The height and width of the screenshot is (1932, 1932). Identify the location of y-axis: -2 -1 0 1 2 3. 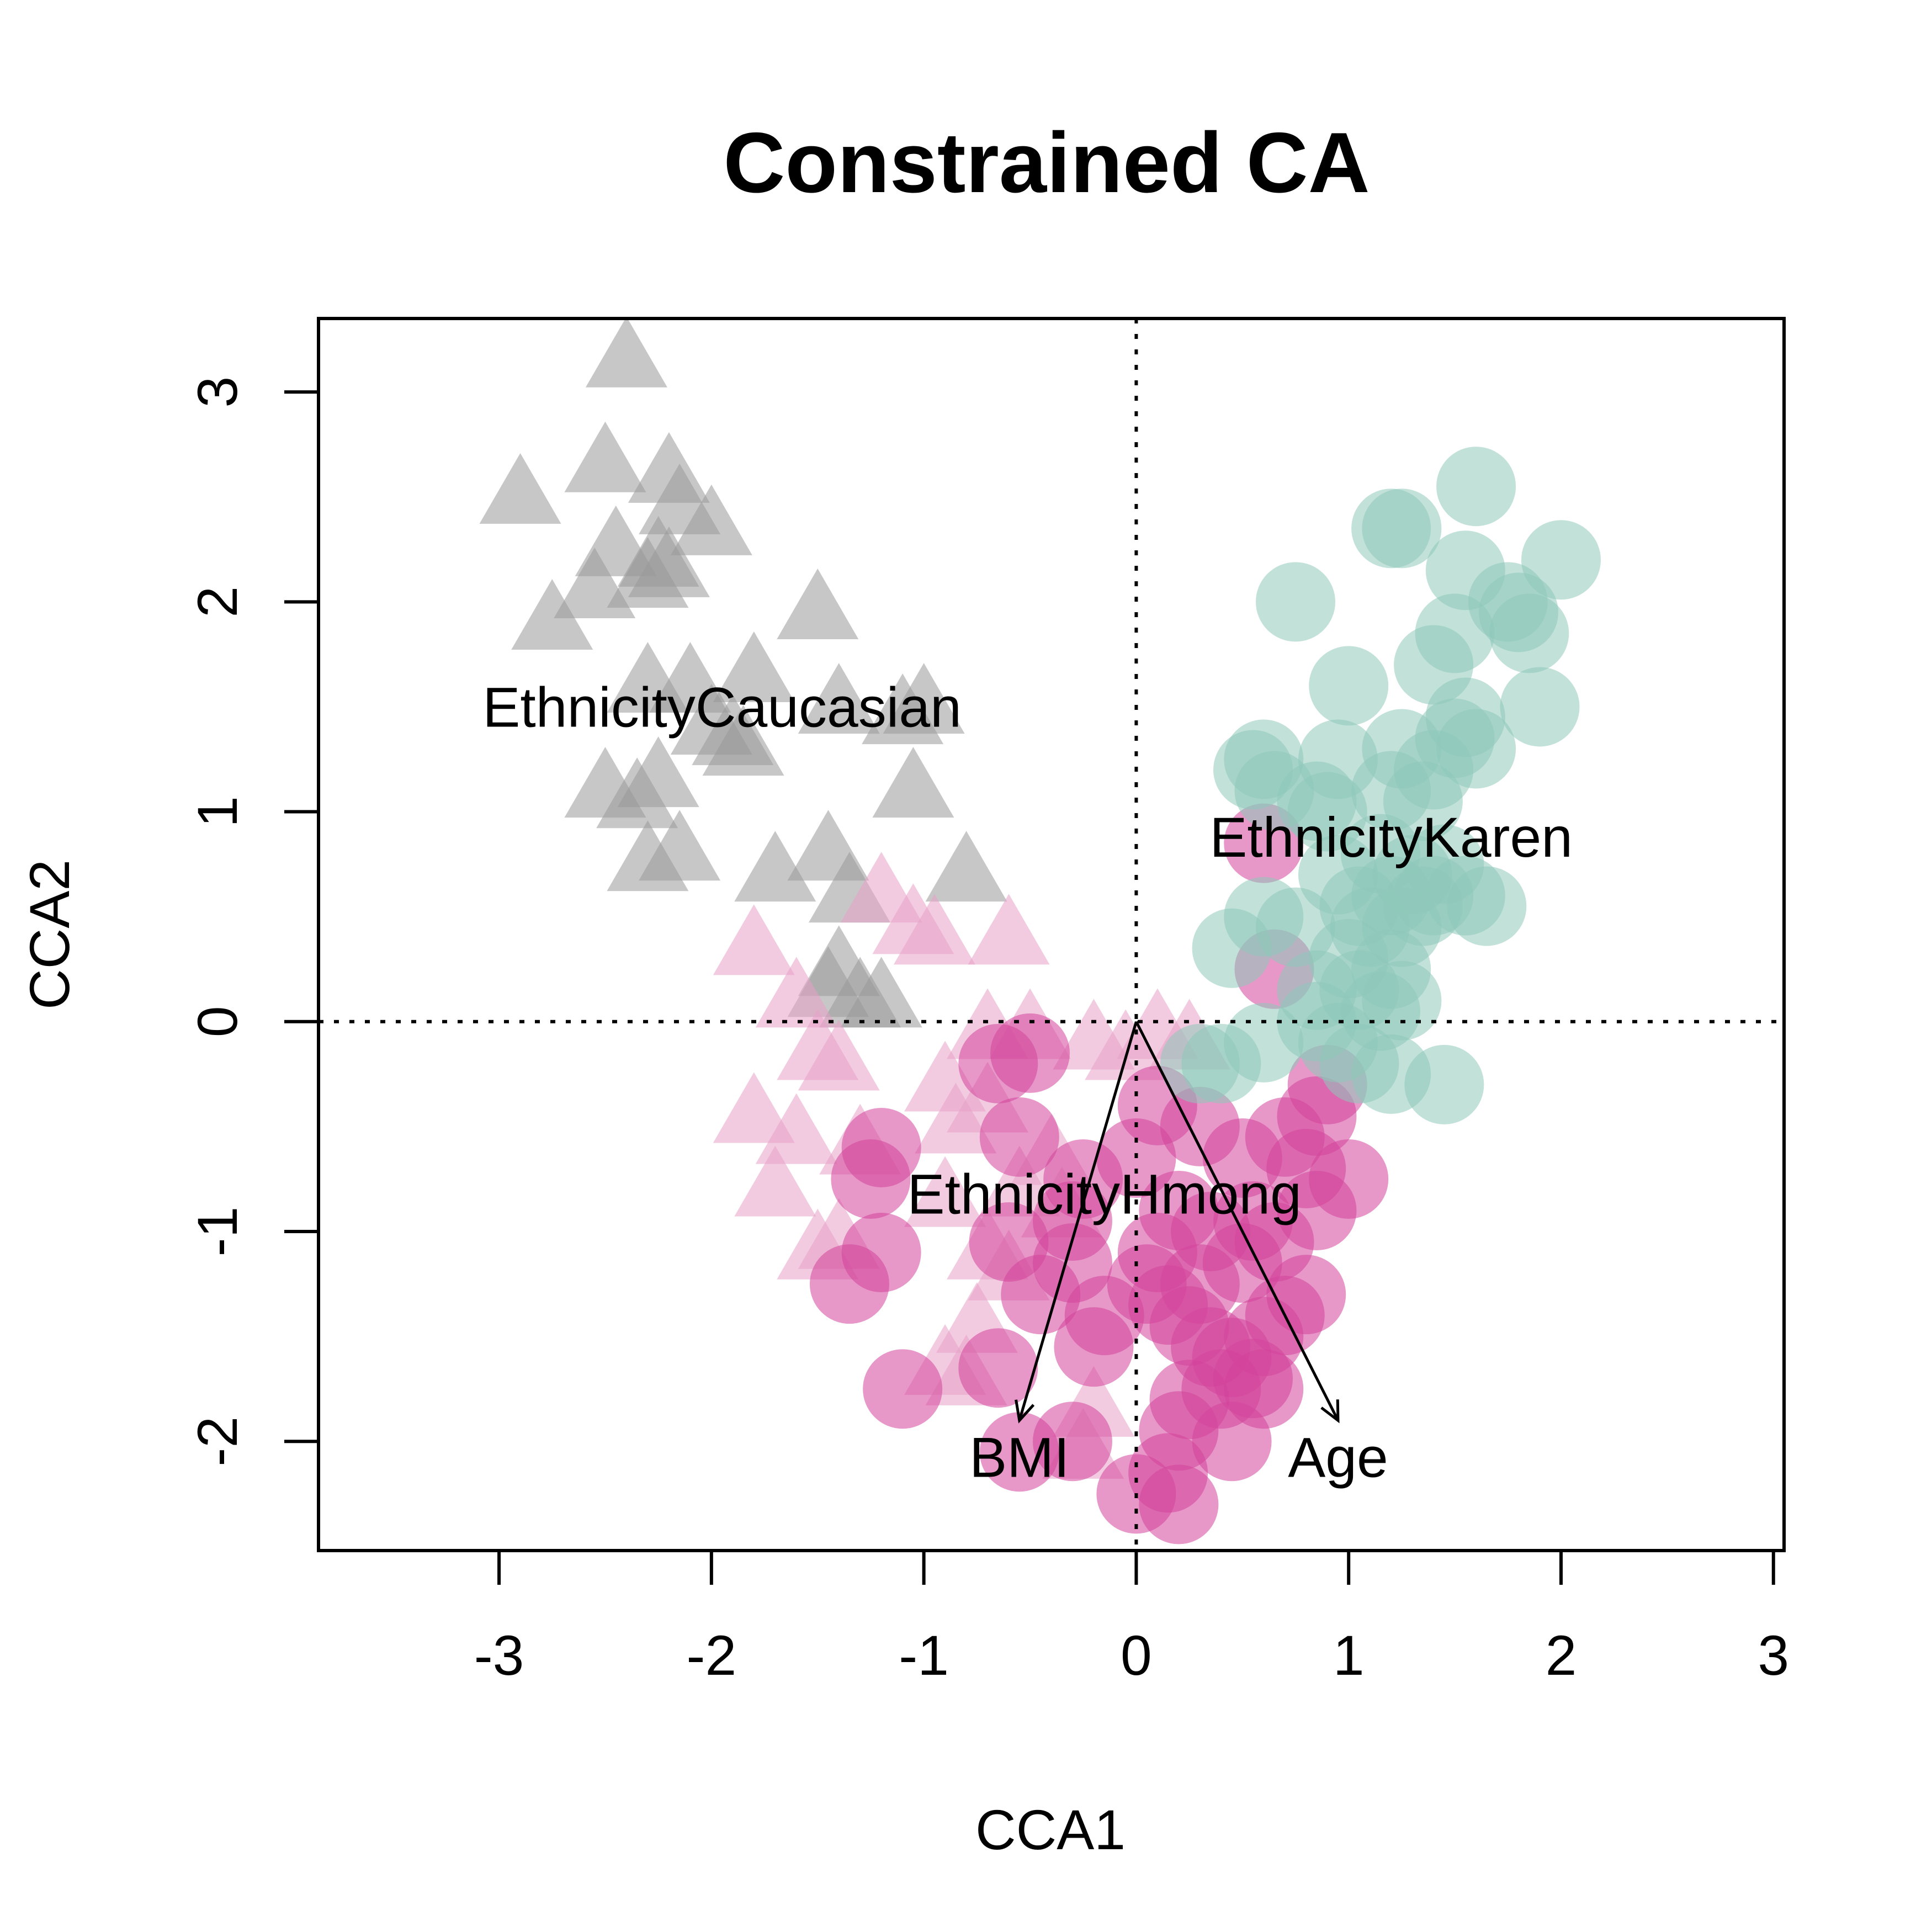
(253, 922).